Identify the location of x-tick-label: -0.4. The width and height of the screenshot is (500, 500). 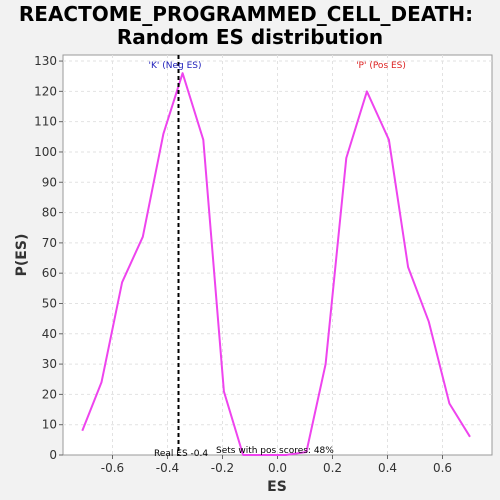
(167, 468).